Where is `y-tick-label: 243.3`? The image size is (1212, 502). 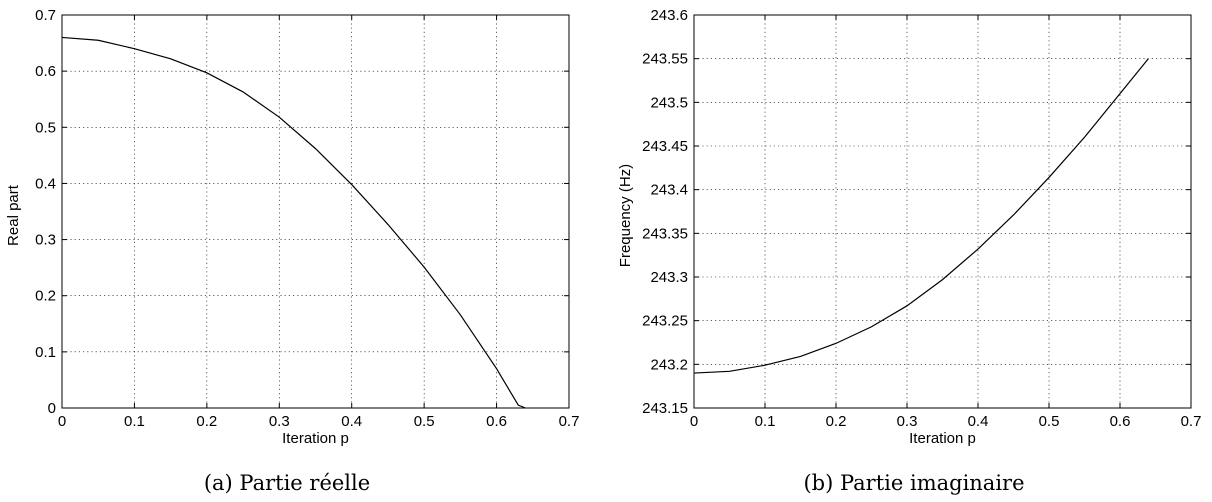 y-tick-label: 243.3 is located at coordinates (669, 277).